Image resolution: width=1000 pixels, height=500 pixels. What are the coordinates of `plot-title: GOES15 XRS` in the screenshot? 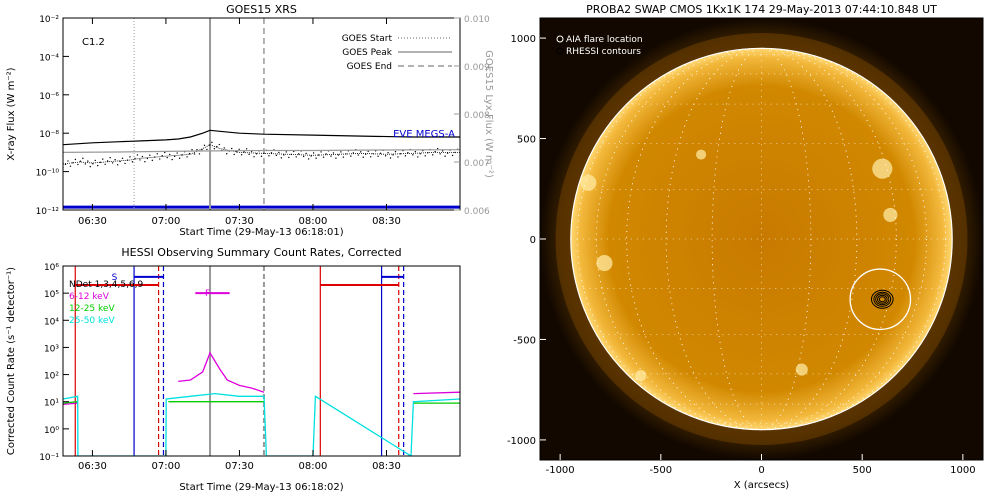 It's located at (261, 9).